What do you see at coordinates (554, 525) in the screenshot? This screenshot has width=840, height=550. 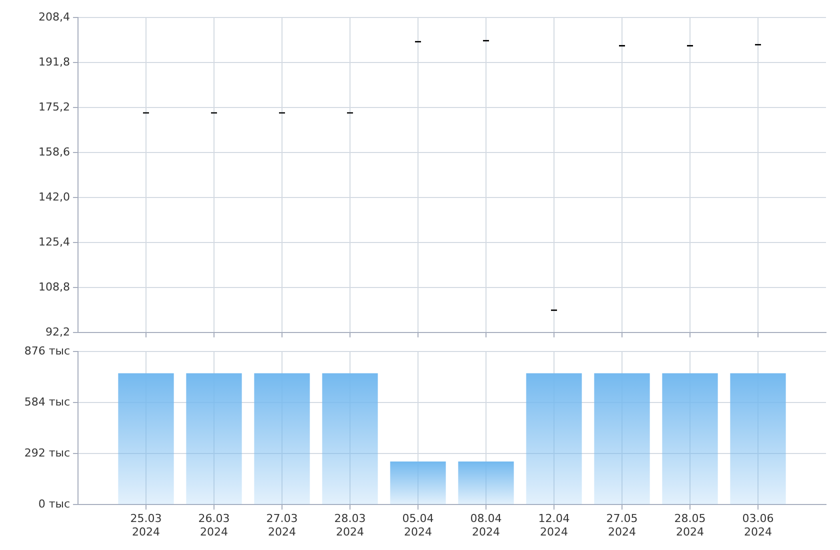 I see `x-tick-label: 12.04 2024` at bounding box center [554, 525].